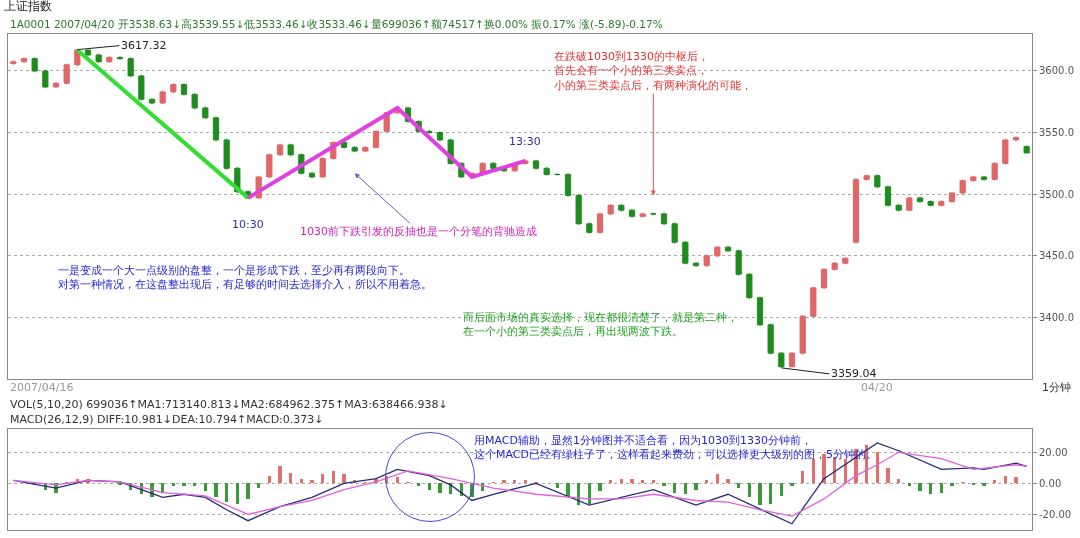 This screenshot has height=538, width=1080. Describe the element at coordinates (248, 224) in the screenshot. I see `annotation: 10:30` at that location.